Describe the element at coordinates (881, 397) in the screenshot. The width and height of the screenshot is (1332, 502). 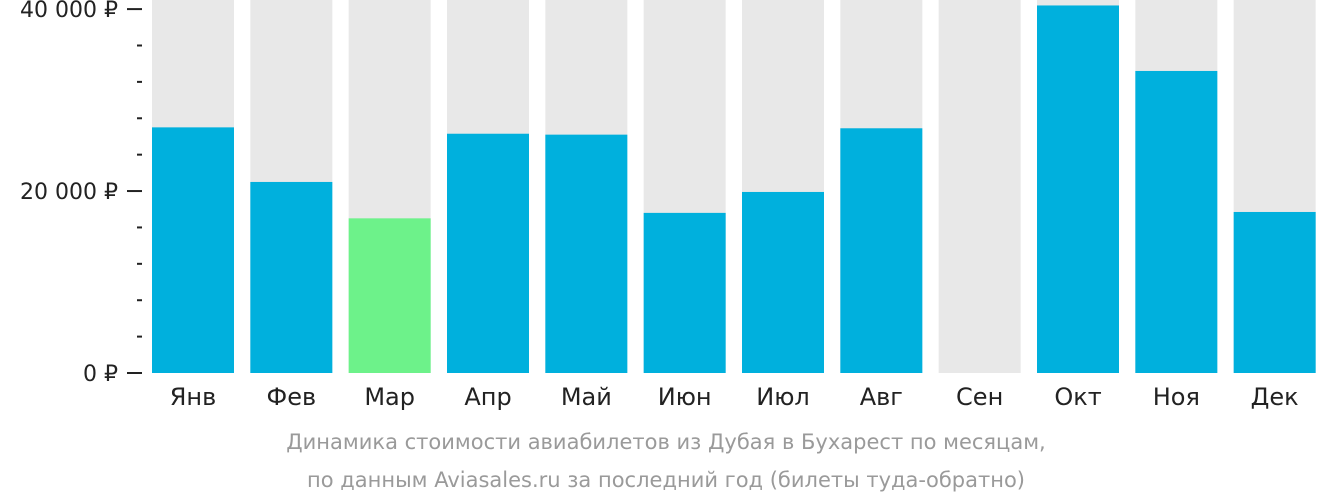
I see `x-tick-label-8: Авг` at that location.